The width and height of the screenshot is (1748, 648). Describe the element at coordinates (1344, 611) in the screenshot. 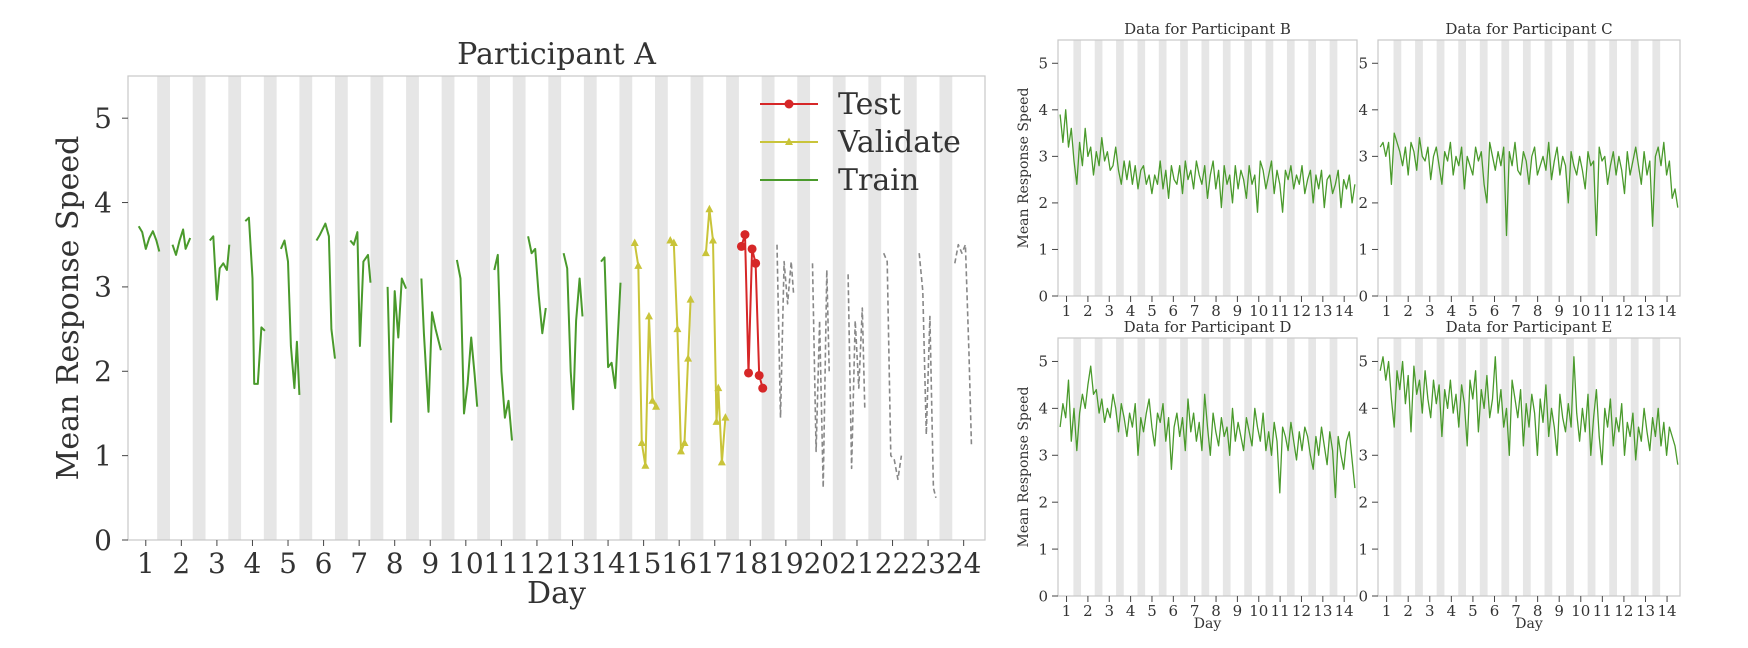

I see `x-tick-label: 14` at that location.